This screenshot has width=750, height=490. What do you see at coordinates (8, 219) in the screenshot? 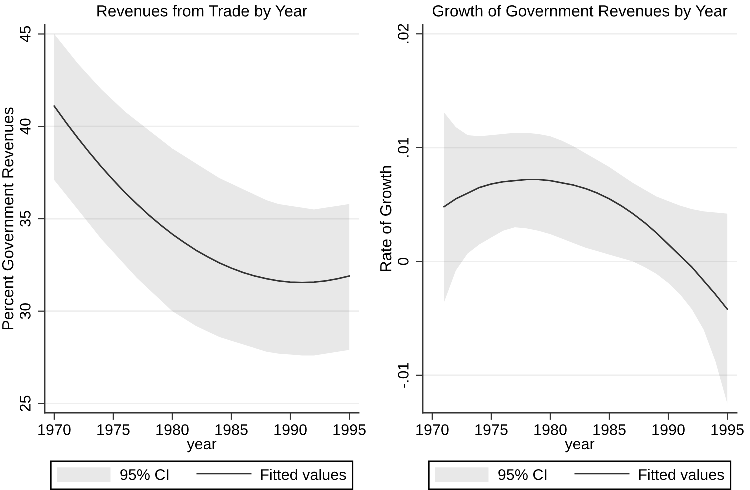
I see `y-axis-title: Percent Government Revenues` at bounding box center [8, 219].